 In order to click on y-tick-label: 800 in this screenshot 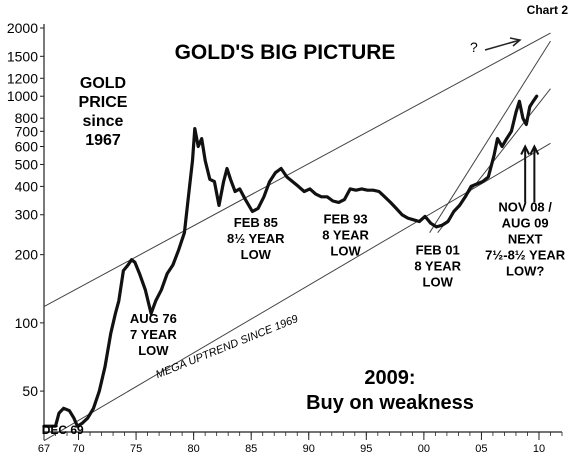, I will do `click(27, 118)`.